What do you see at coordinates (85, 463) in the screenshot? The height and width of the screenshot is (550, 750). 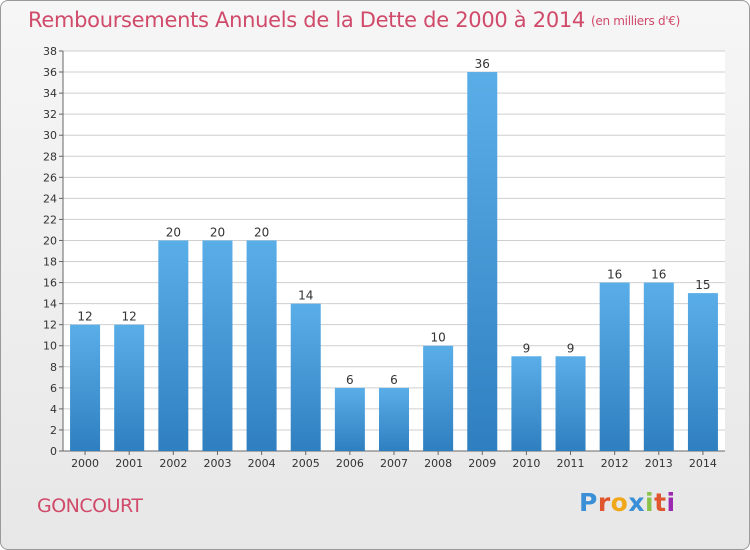 I see `x-tick-label: 2000` at bounding box center [85, 463].